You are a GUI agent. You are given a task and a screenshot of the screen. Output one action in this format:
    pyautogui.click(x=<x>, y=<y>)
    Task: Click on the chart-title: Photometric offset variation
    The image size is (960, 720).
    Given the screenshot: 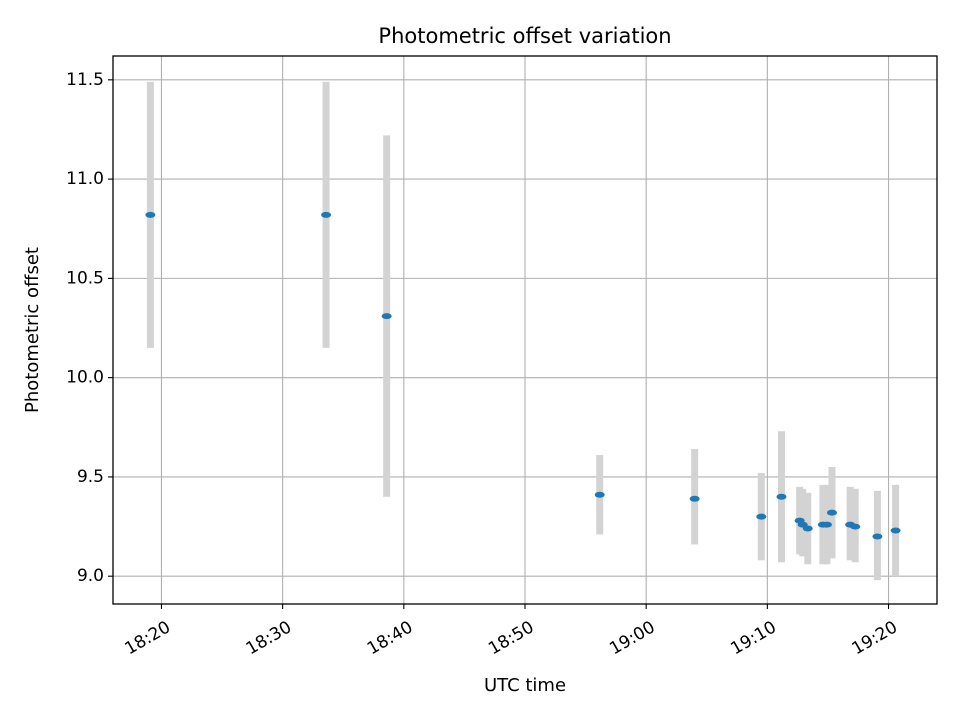 What is the action you would take?
    pyautogui.click(x=524, y=36)
    